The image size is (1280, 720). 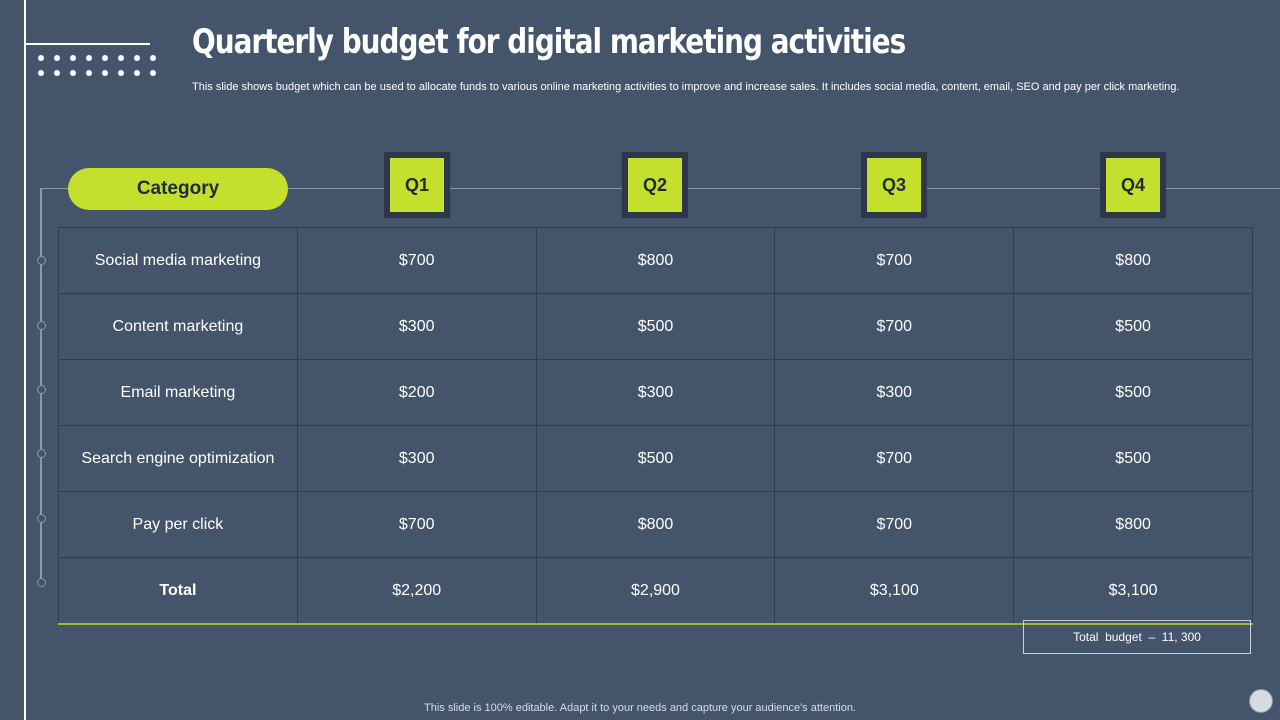 I want to click on quarter-label: Q1, so click(x=417, y=185).